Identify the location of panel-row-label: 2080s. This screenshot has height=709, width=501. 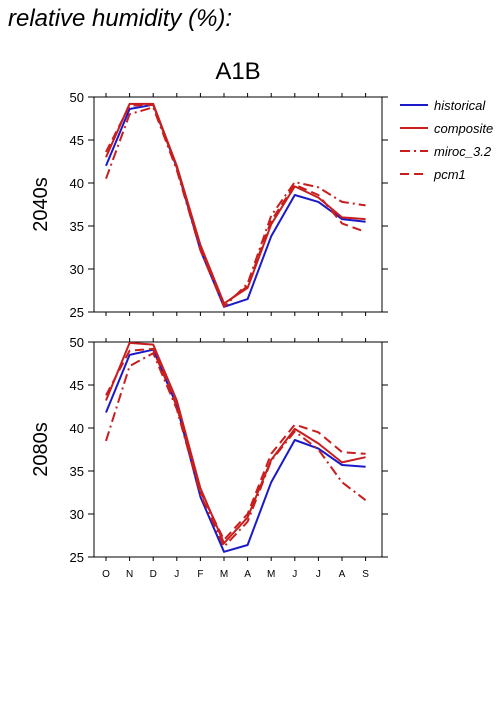
(41, 449).